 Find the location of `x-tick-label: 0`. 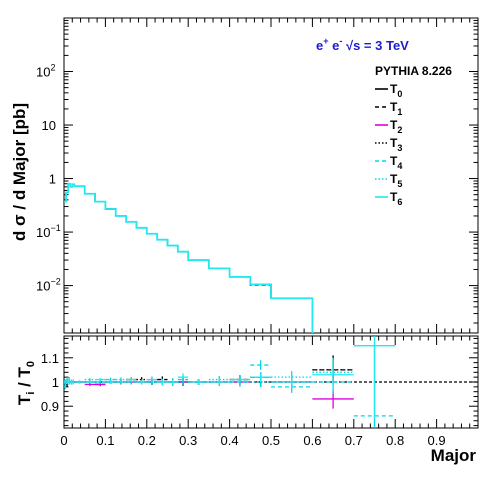

x-tick-label: 0 is located at coordinates (63, 440).